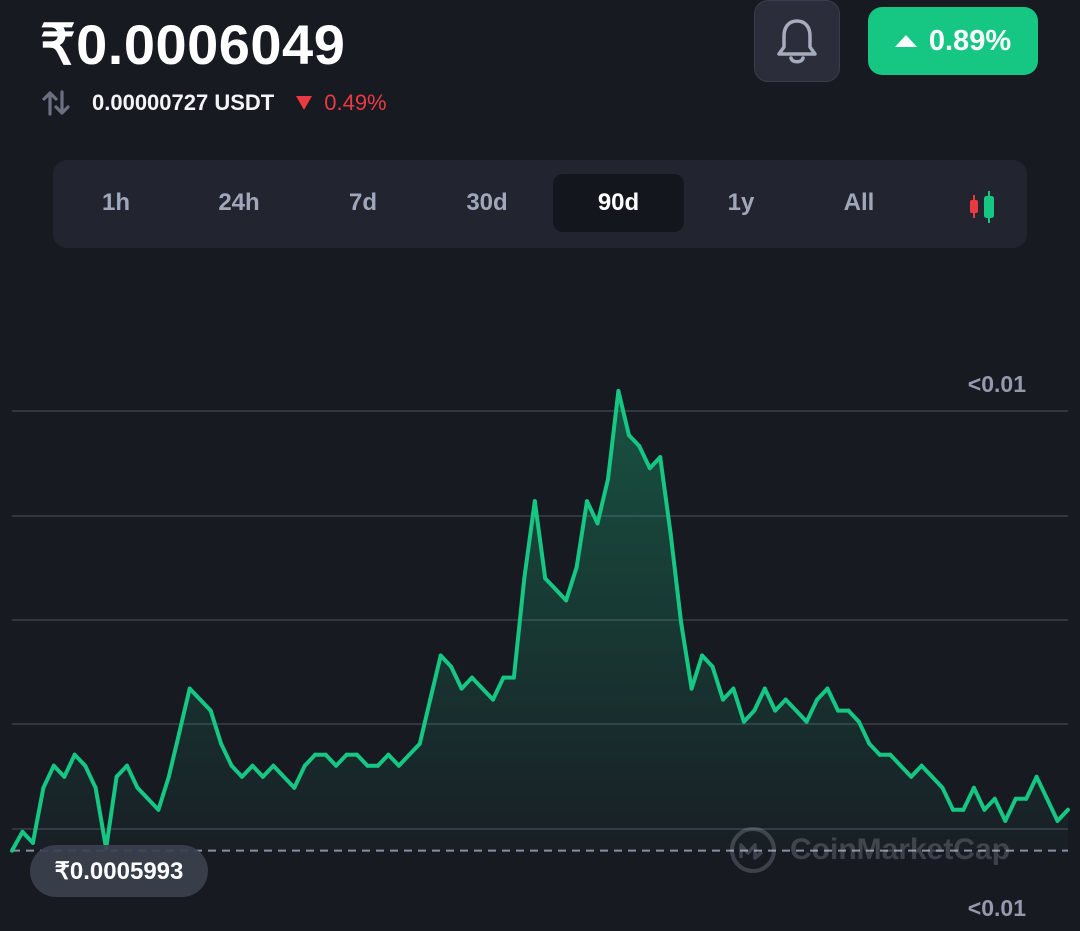 Image resolution: width=1080 pixels, height=931 pixels. Describe the element at coordinates (996, 908) in the screenshot. I see `y-axis-bottom-label: <0.01` at that location.